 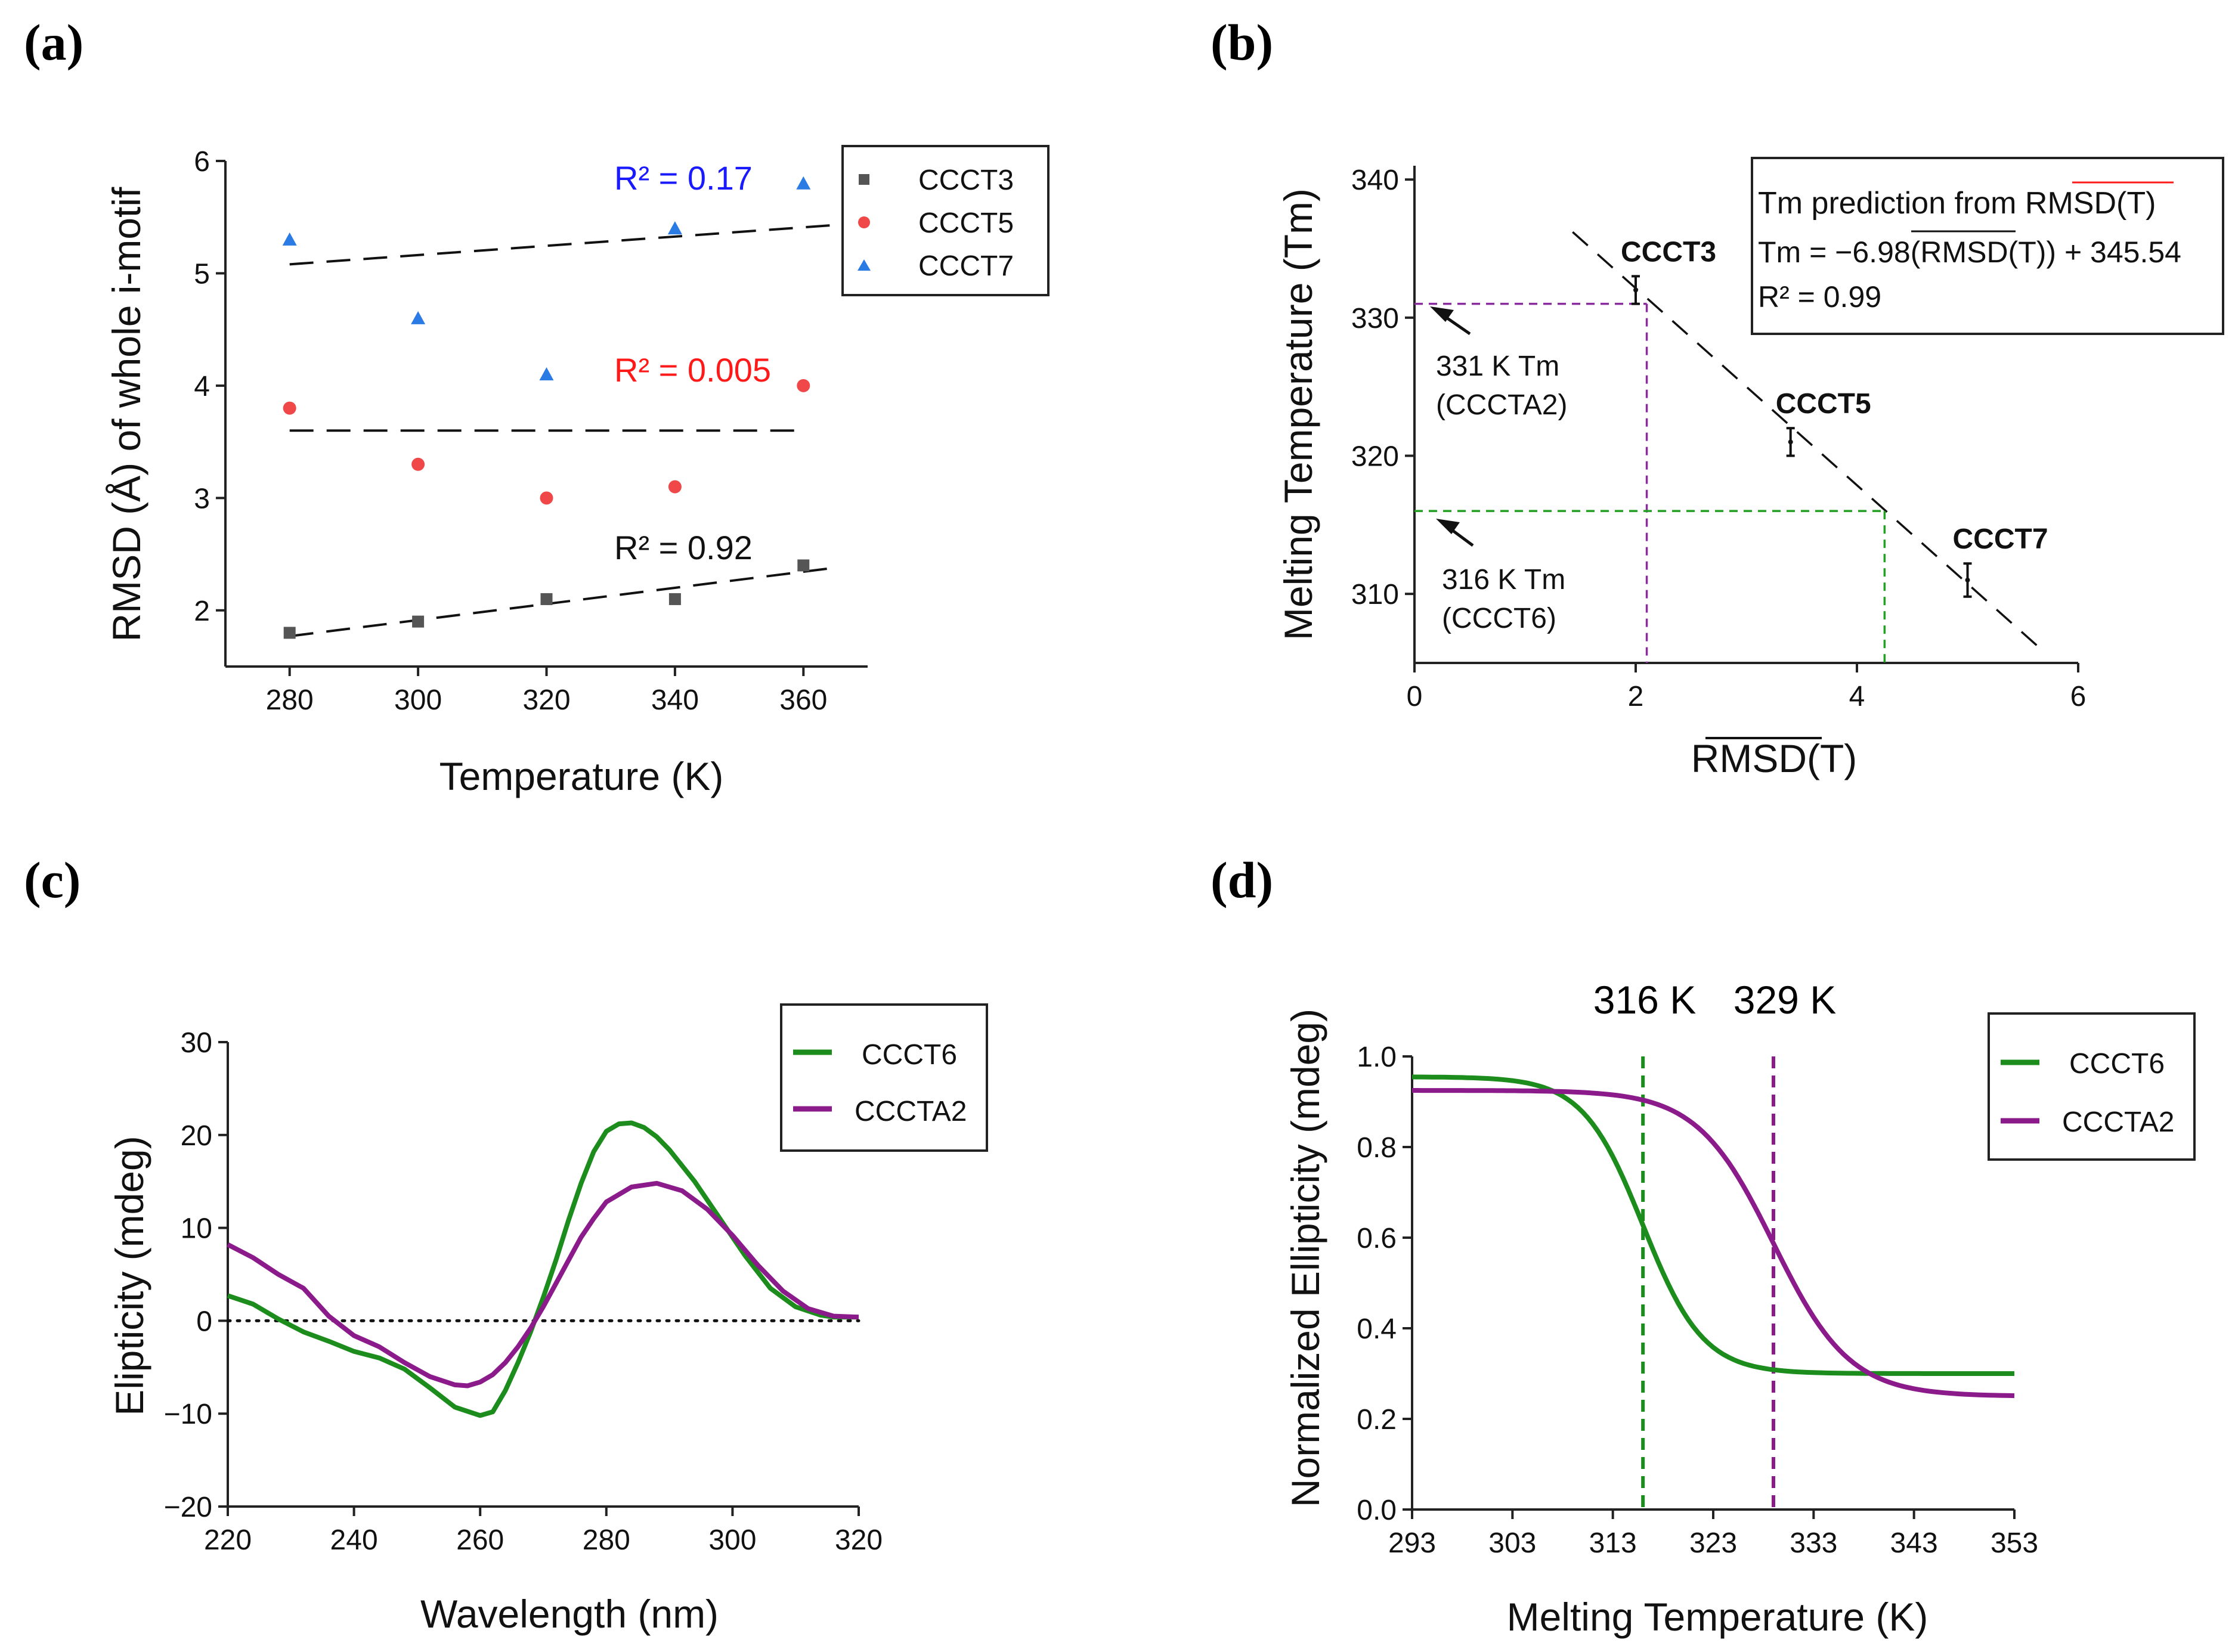 What do you see at coordinates (1412, 1543) in the screenshot?
I see `x-tick-label: 293` at bounding box center [1412, 1543].